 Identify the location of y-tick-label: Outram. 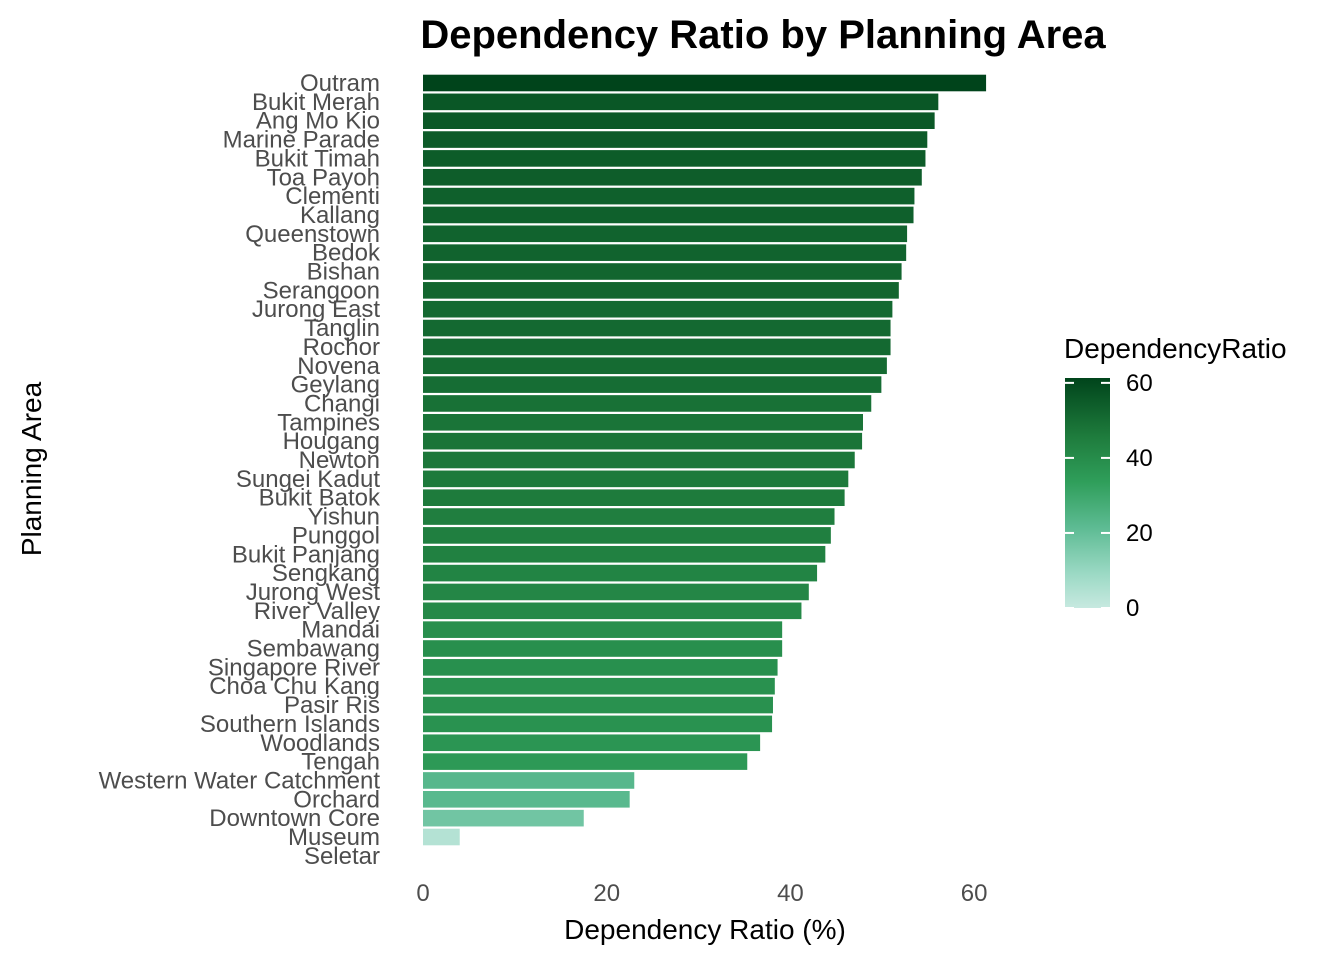
(340, 83).